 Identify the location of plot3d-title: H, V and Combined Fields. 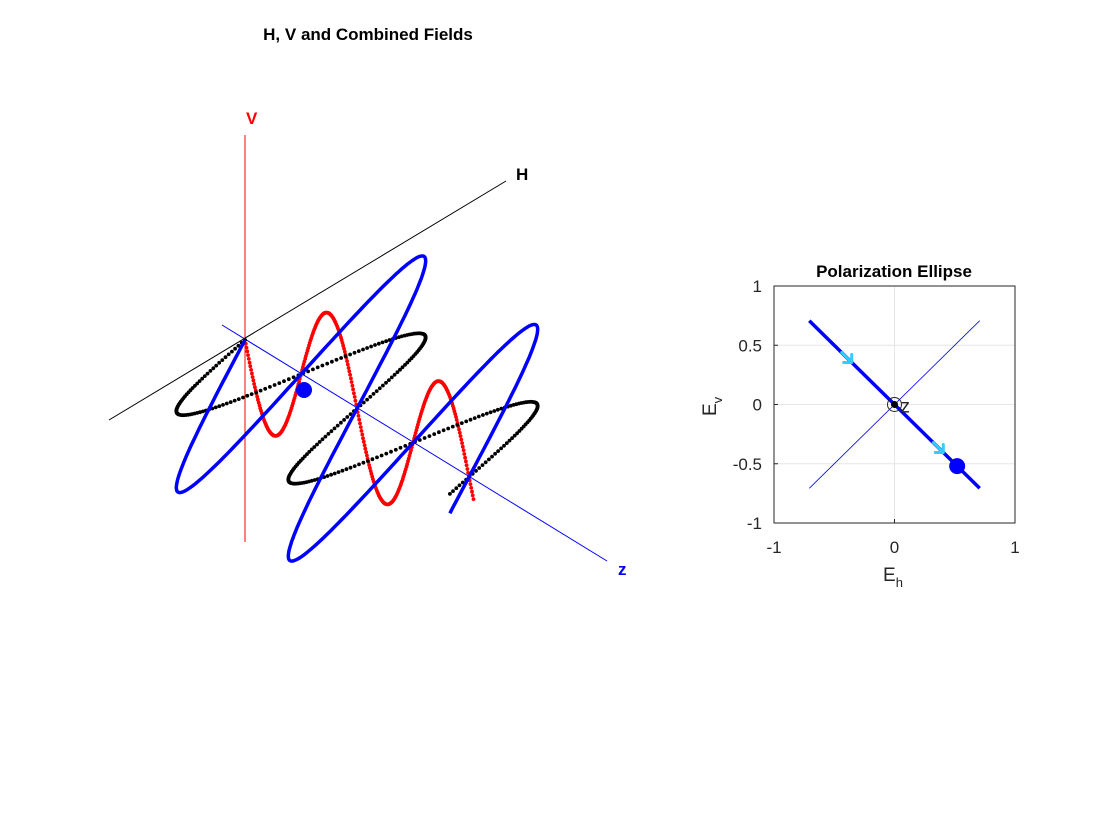
(368, 34).